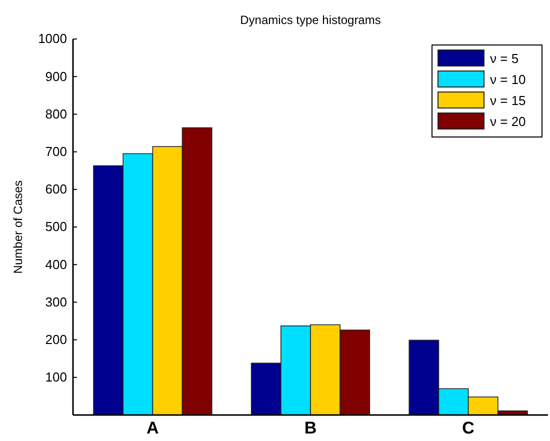  What do you see at coordinates (310, 20) in the screenshot?
I see `chart-title: Dynamics type histograms` at bounding box center [310, 20].